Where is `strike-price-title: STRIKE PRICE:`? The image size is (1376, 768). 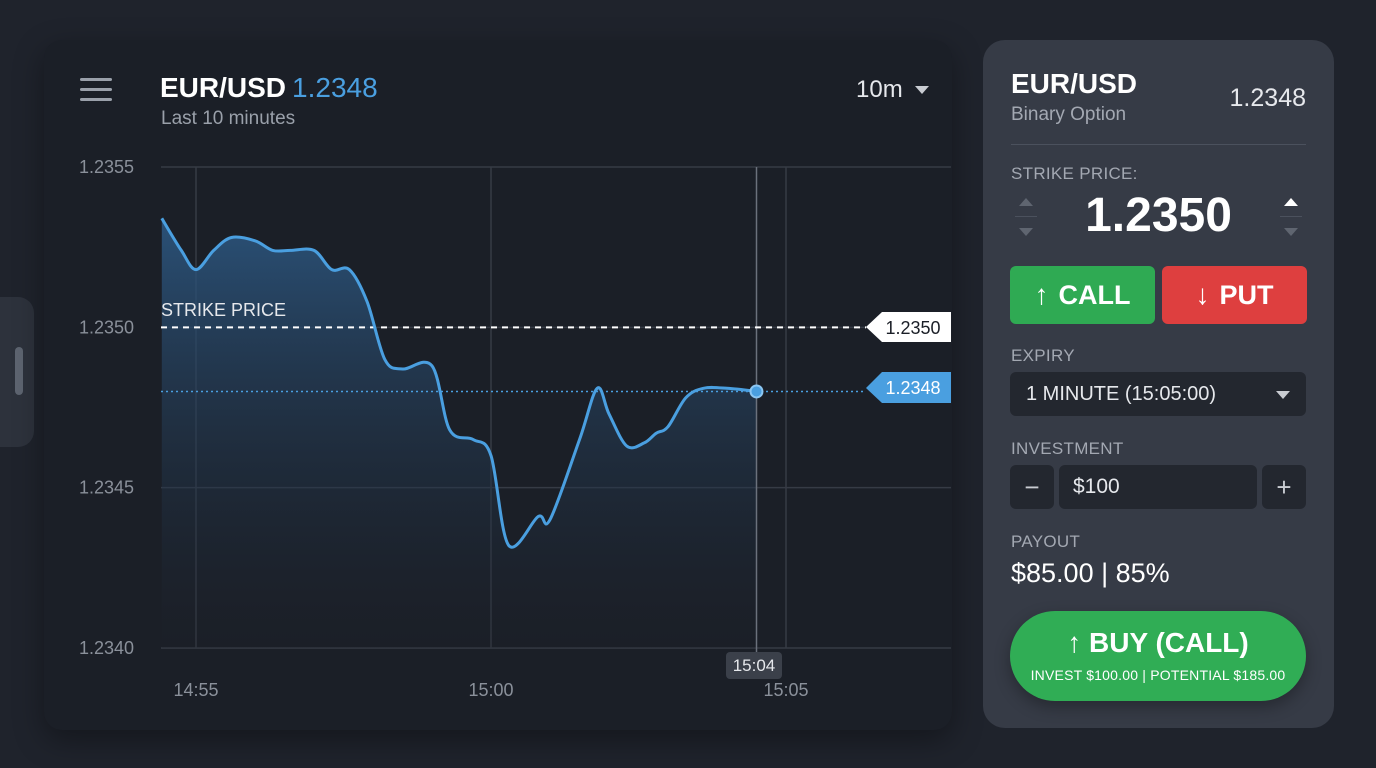 strike-price-title: STRIKE PRICE: is located at coordinates (1074, 173).